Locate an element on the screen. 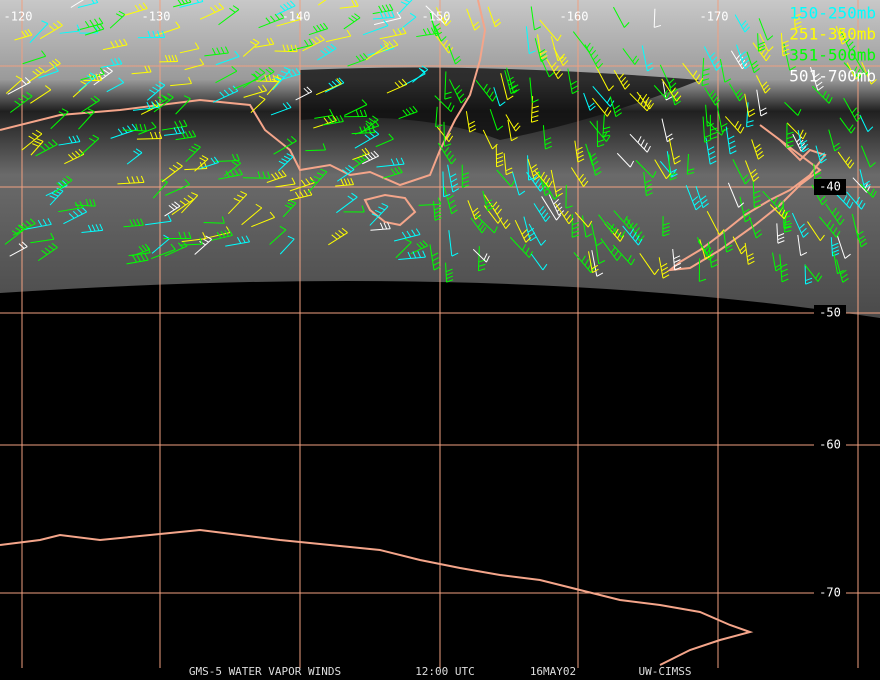  legend-entry: 251-350mb is located at coordinates (832, 34).